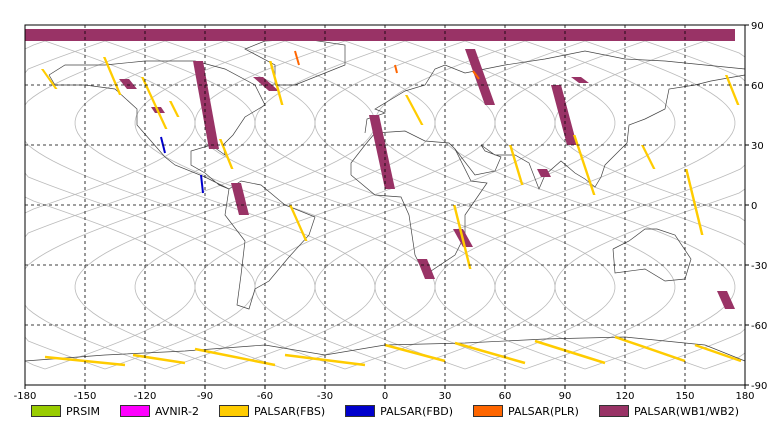 The height and width of the screenshot is (430, 770). I want to click on legend-label: PRSIM, so click(82, 411).